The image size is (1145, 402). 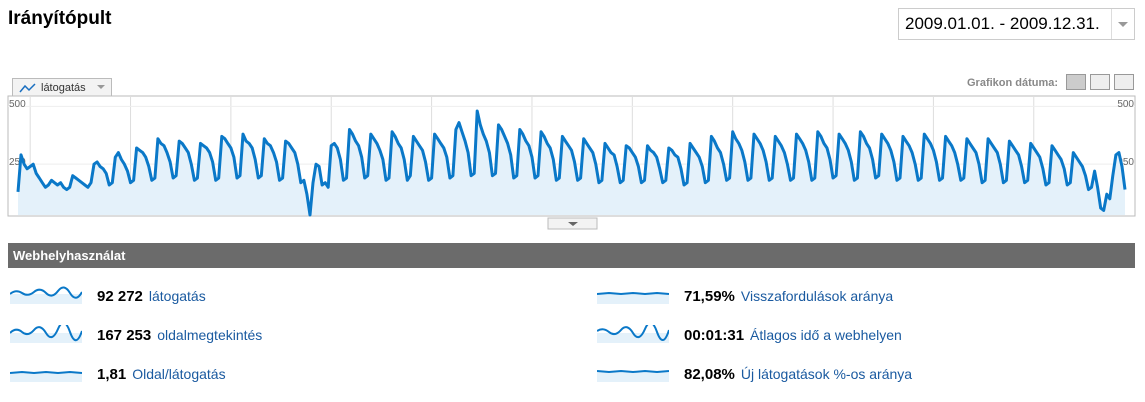 I want to click on tab-label: látogatás, so click(x=63, y=88).